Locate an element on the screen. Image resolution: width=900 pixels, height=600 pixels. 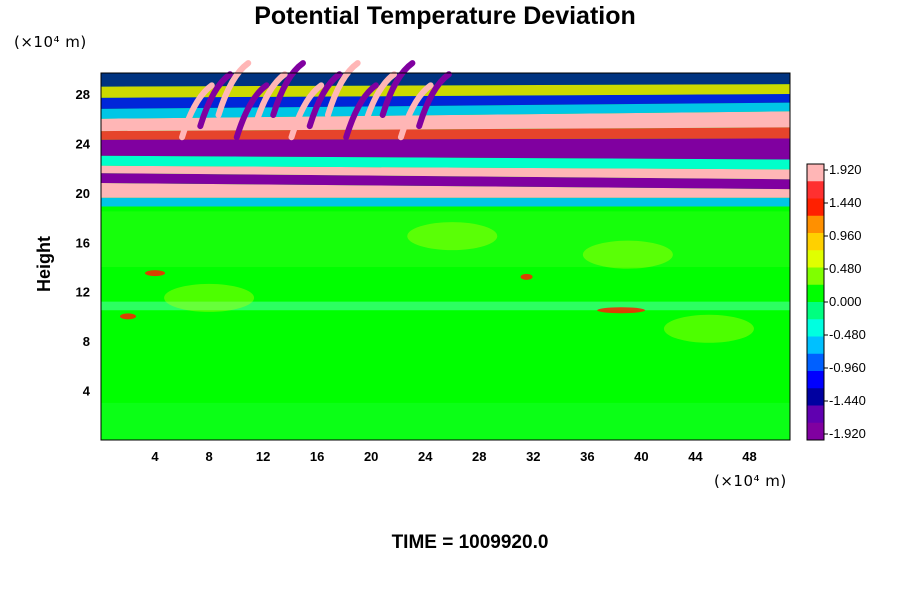
y-axis-unit: (×10⁴ m) is located at coordinates (50, 42).